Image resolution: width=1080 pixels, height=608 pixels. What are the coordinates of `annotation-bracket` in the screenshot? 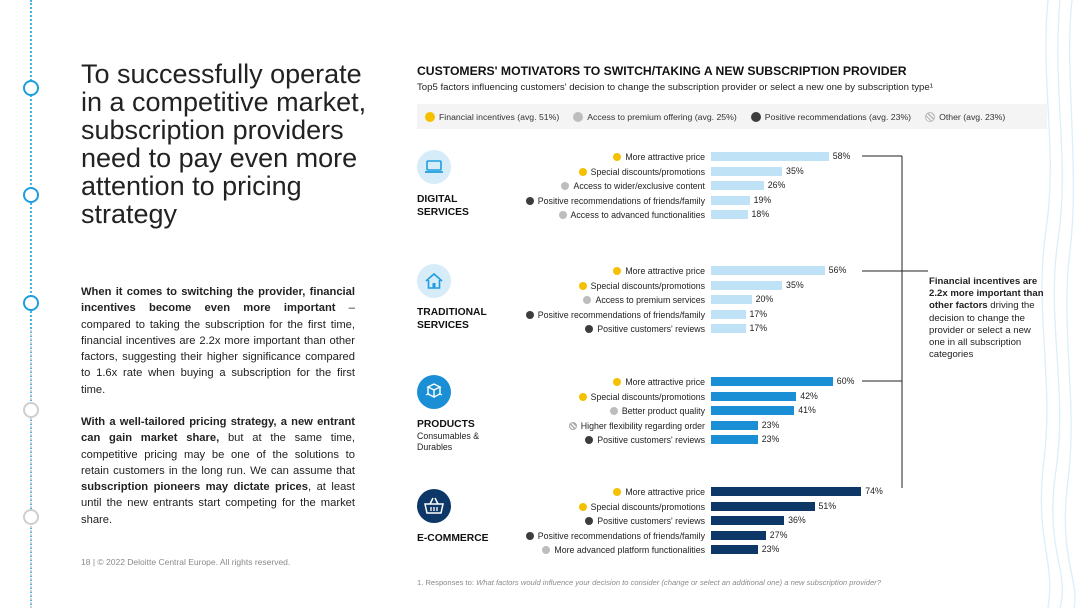 It's located at (895, 321).